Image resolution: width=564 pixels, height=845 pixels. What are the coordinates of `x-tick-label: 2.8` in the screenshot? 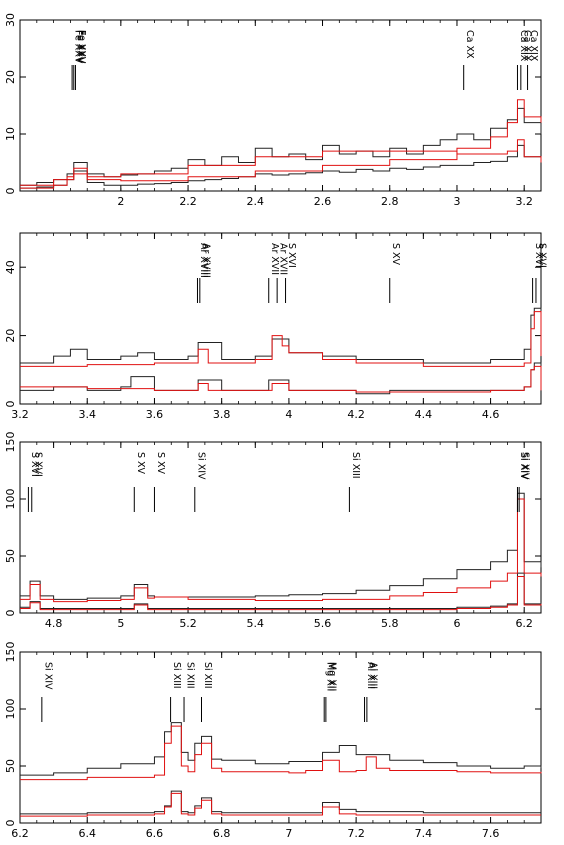 It's located at (390, 201).